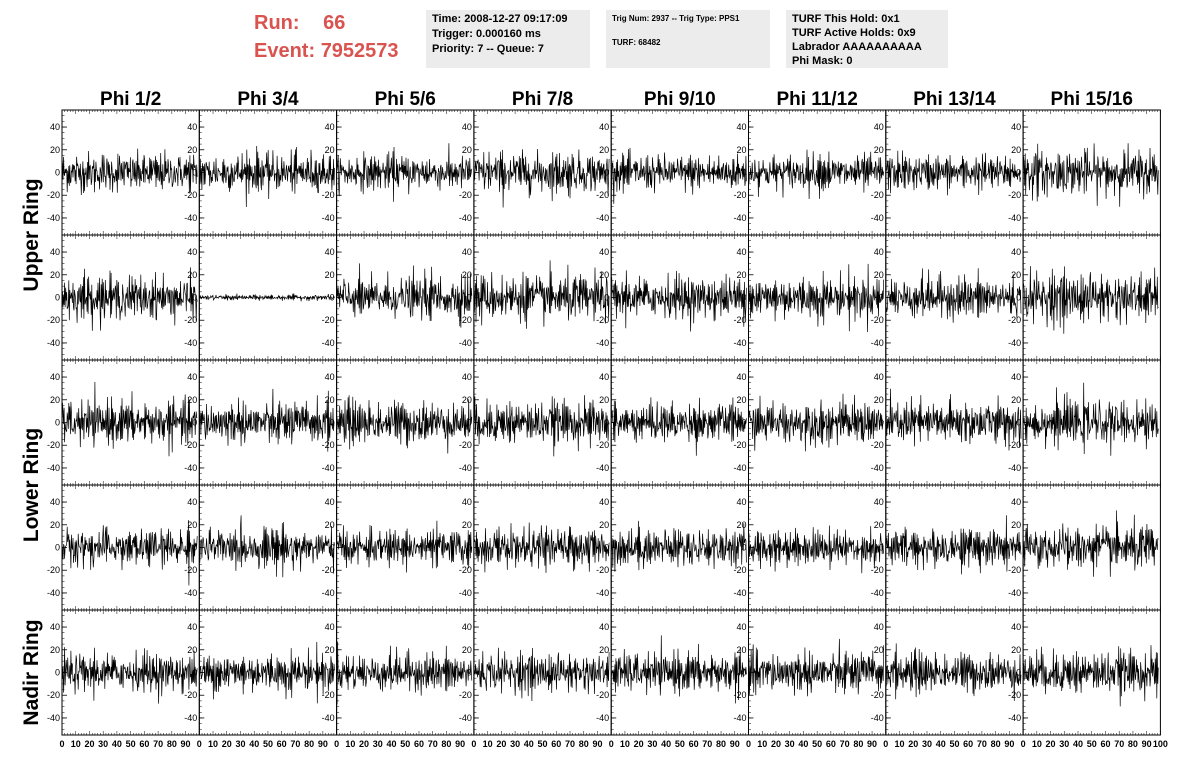 The image size is (1196, 772). Describe the element at coordinates (285, 51) in the screenshot. I see `event-label: Event:` at that location.